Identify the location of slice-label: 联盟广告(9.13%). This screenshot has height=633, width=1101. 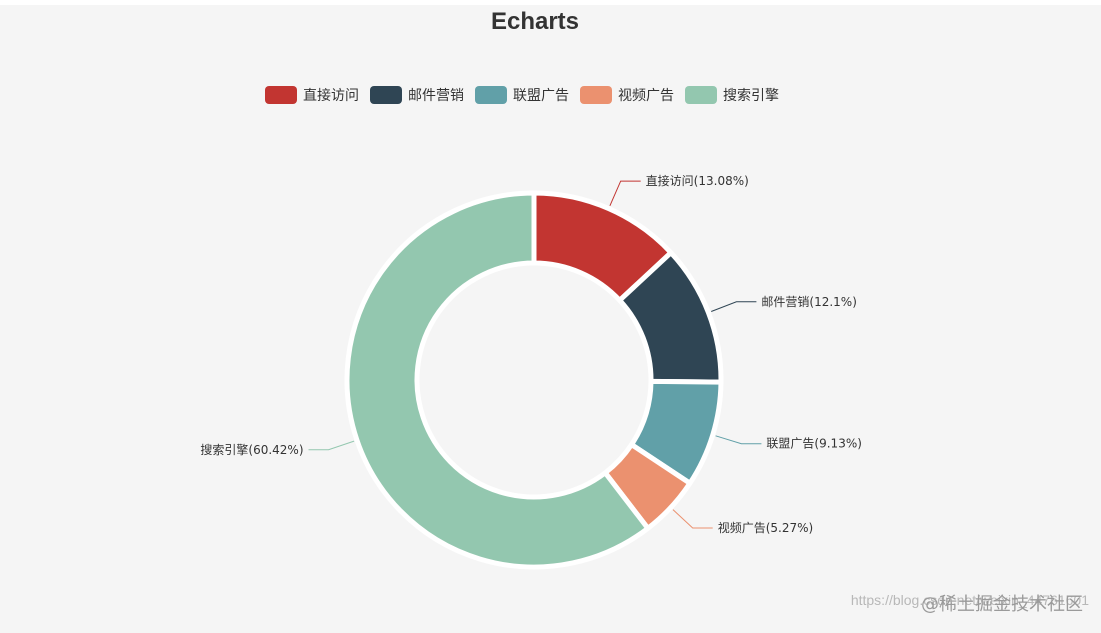
(814, 444).